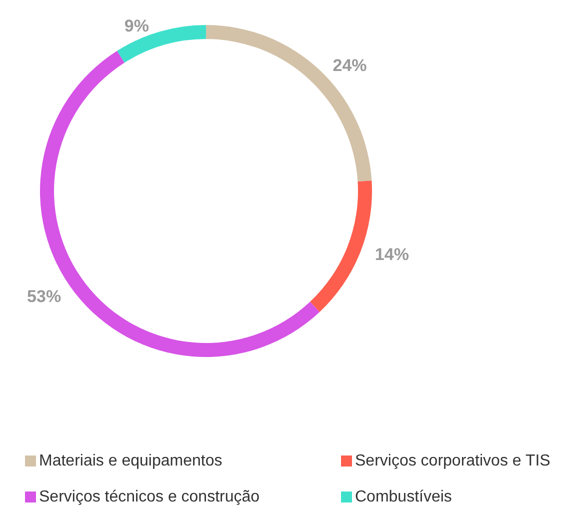  What do you see at coordinates (130, 461) in the screenshot?
I see `legend-label: Materiais e equipamentos` at bounding box center [130, 461].